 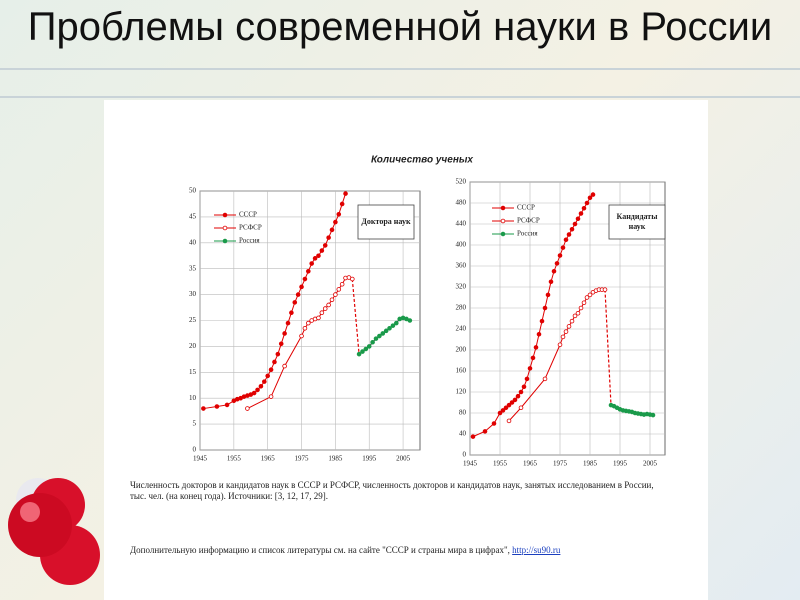 I want to click on y-tick-label: 240, so click(x=461, y=329).